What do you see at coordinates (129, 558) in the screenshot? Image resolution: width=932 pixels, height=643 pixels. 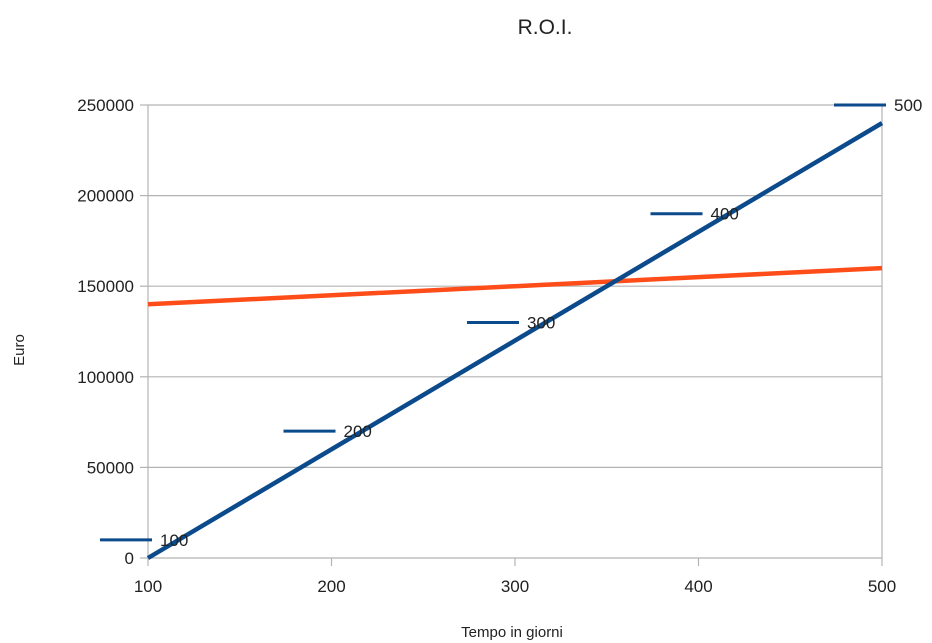 I see `y-tick-label: 0` at bounding box center [129, 558].